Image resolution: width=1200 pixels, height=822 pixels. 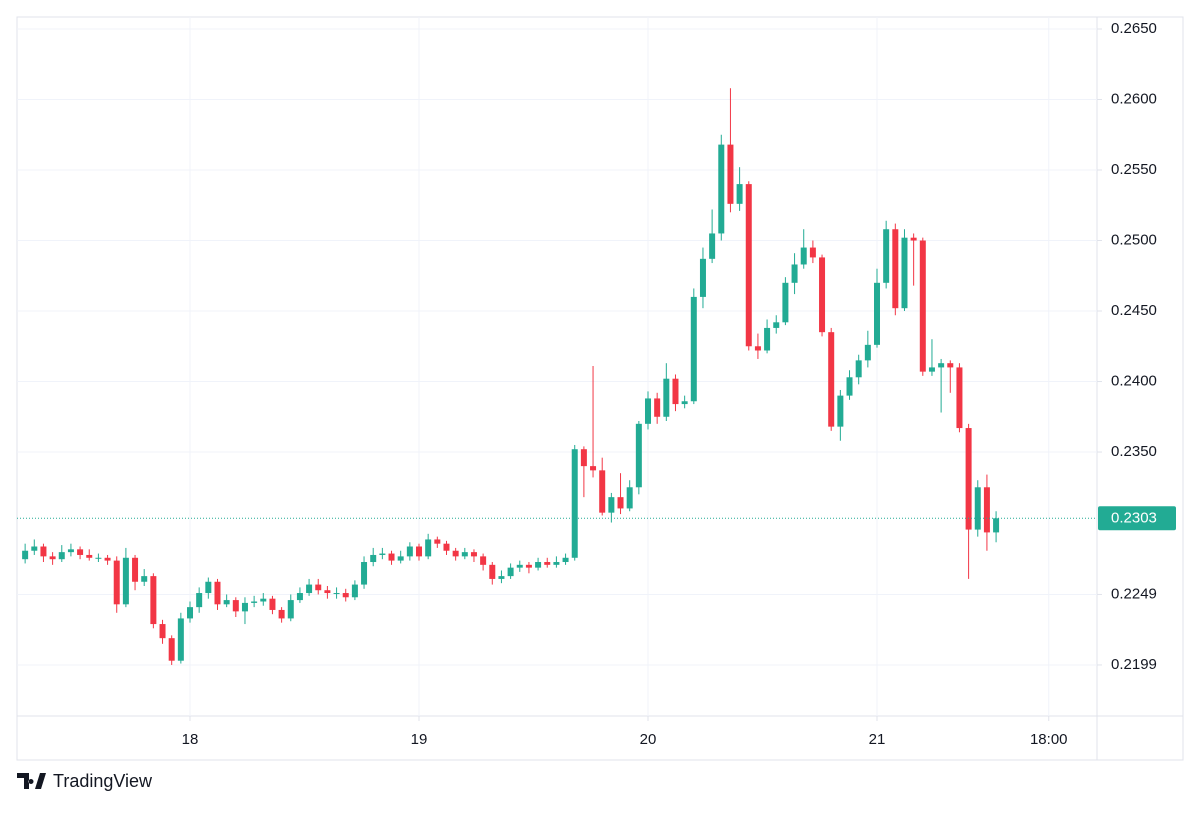 What do you see at coordinates (31, 781) in the screenshot?
I see `logo-icon` at bounding box center [31, 781].